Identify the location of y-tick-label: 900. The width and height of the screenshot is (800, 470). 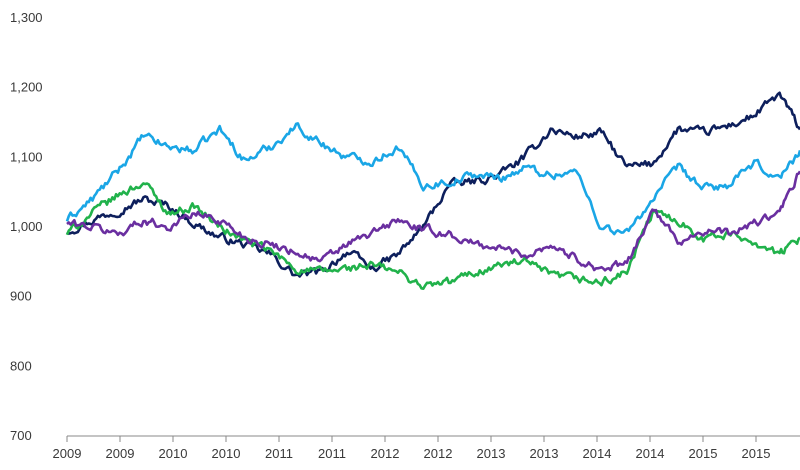
(21, 296).